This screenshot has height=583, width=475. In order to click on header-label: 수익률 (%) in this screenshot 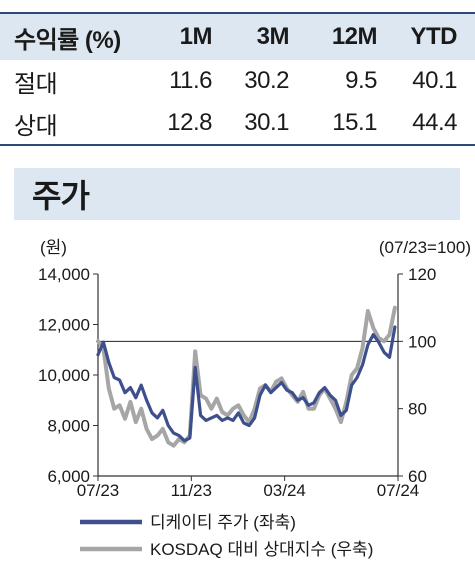, I will do `click(67, 40)`.